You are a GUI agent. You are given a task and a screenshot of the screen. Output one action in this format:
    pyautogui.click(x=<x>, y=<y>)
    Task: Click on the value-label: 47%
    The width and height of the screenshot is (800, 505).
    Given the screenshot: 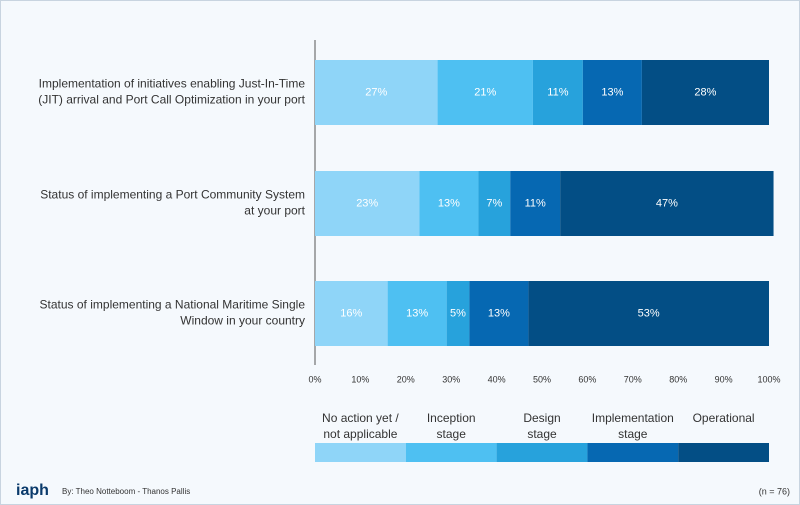 What is the action you would take?
    pyautogui.click(x=667, y=203)
    